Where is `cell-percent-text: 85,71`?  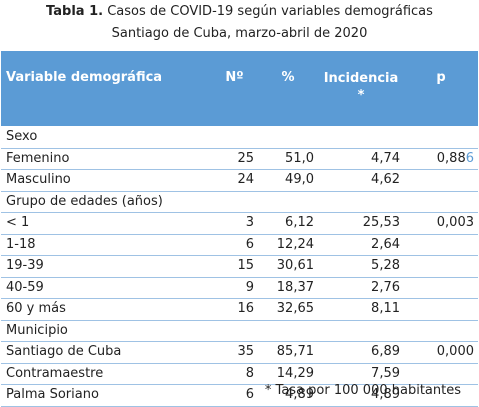
cell-percent-text: 85,71 is located at coordinates (295, 352).